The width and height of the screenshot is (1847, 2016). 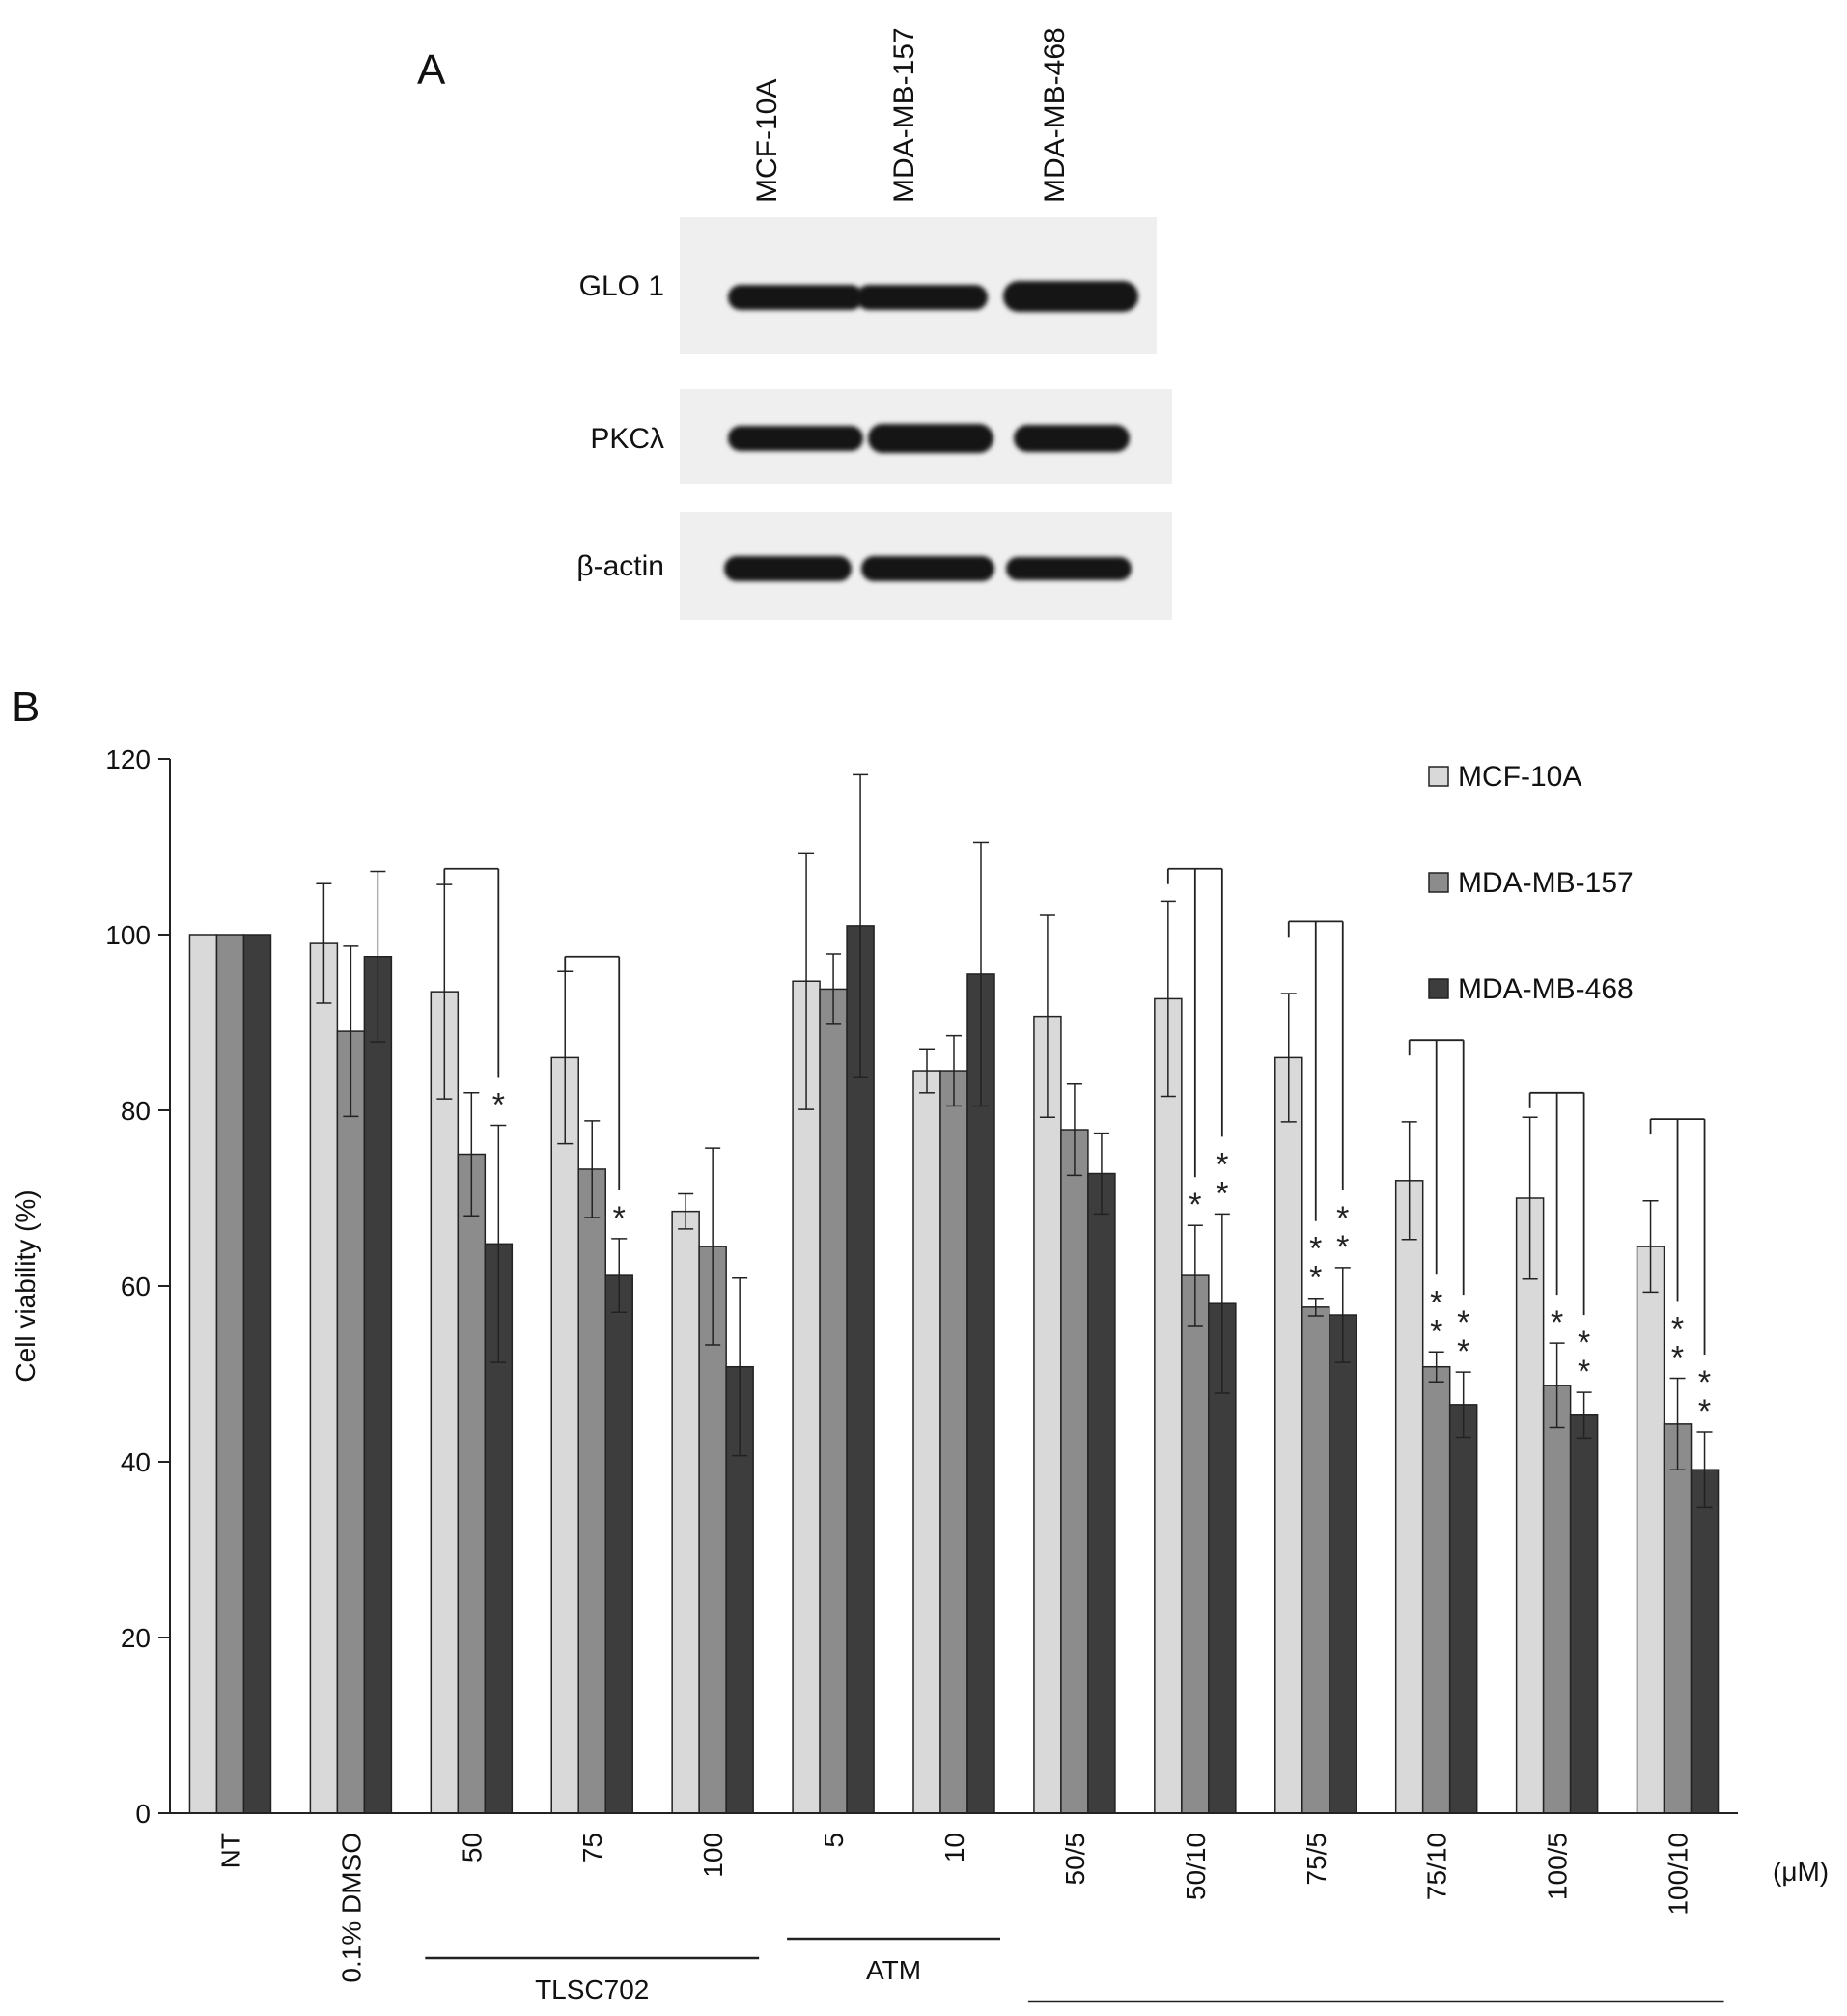 What do you see at coordinates (1546, 989) in the screenshot?
I see `legend-label-2: MDA-MB-468` at bounding box center [1546, 989].